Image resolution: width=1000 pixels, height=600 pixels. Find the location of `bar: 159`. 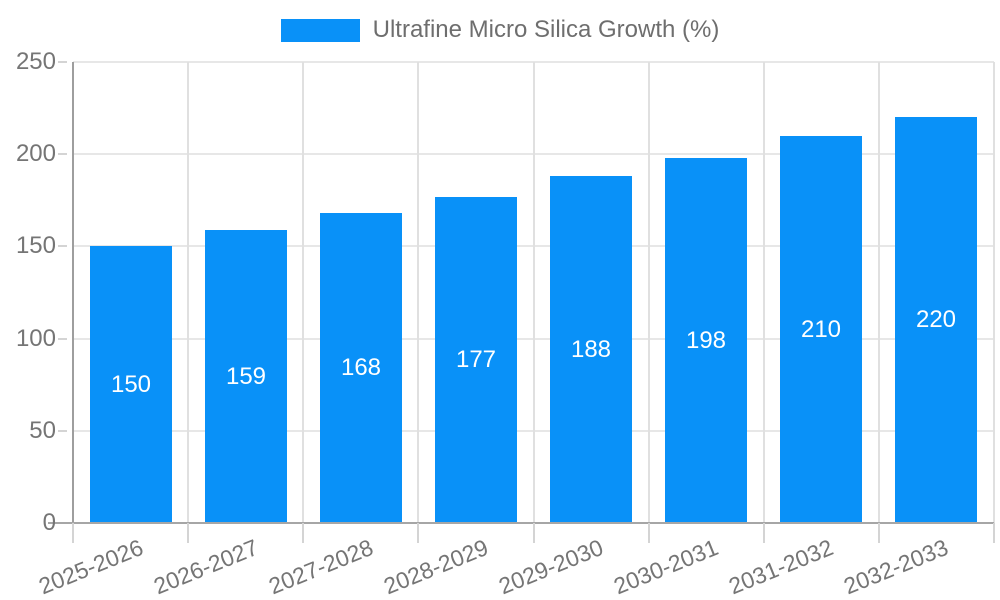

bar: 159 is located at coordinates (246, 376).